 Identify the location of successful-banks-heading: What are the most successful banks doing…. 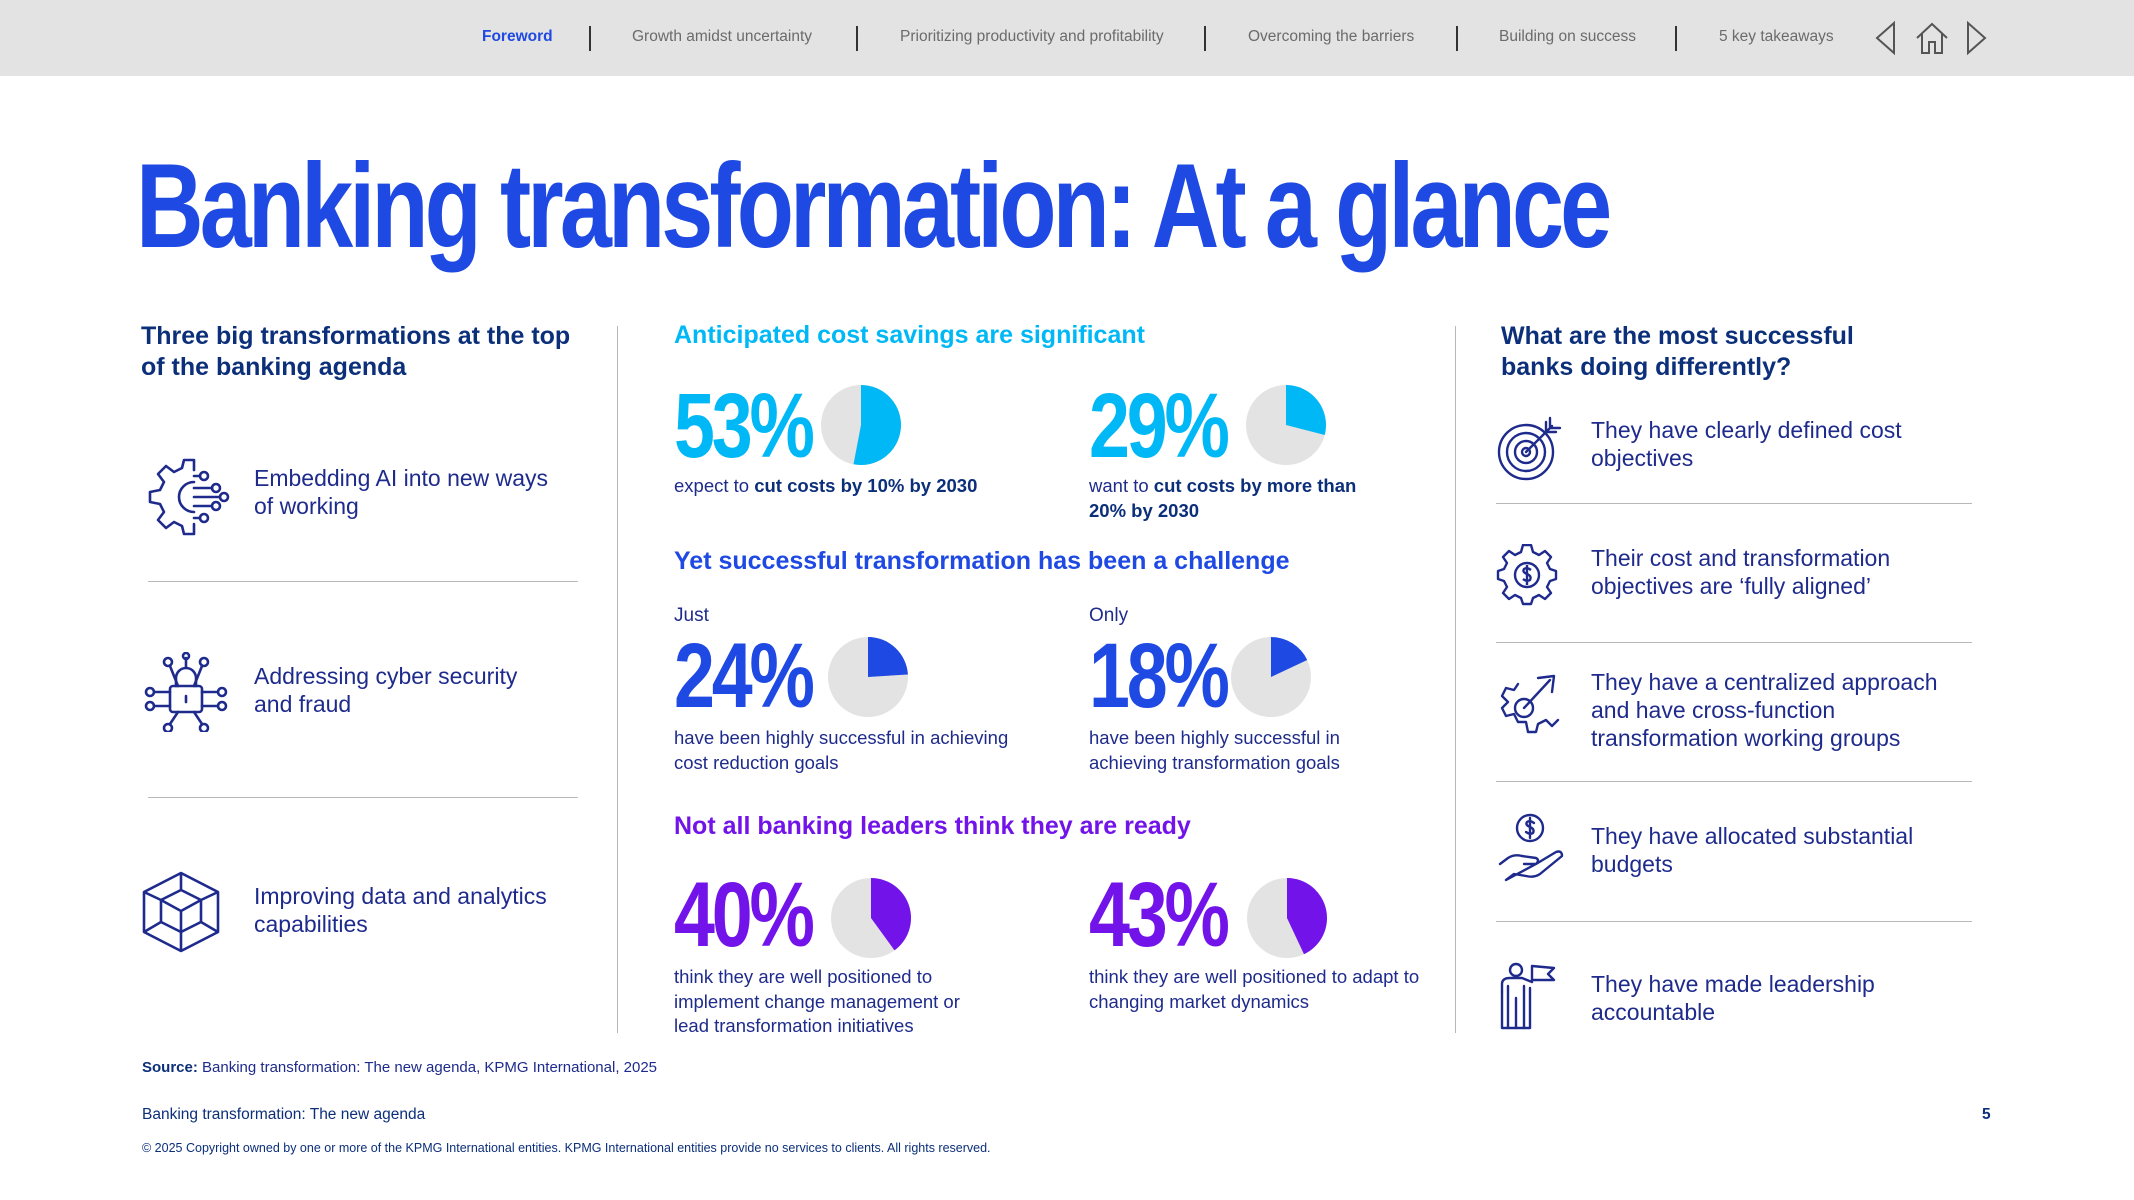
(1677, 351).